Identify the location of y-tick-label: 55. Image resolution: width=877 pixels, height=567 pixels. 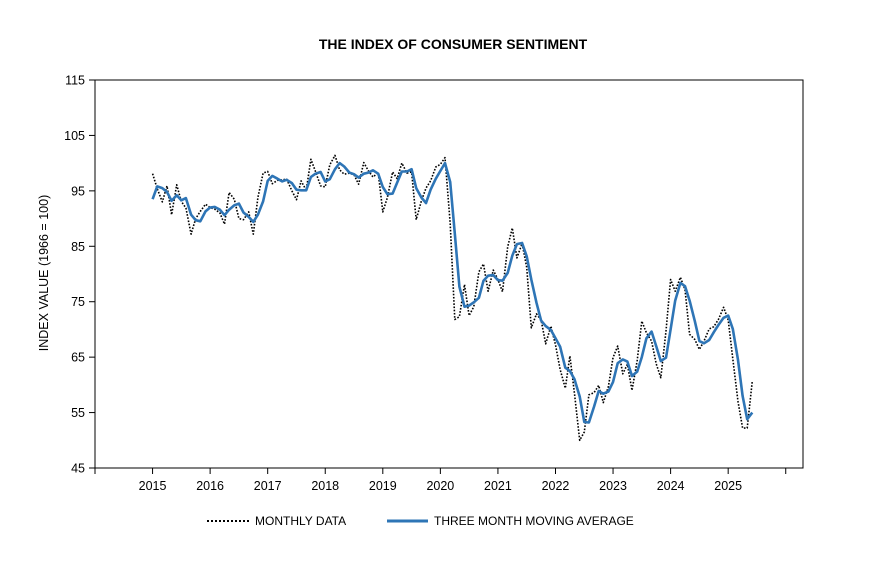
(78, 413).